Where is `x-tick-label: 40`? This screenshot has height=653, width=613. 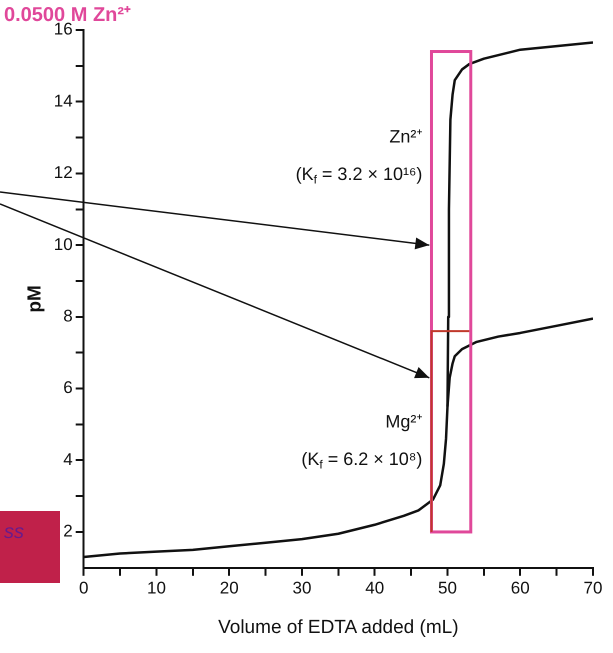 x-tick-label: 40 is located at coordinates (374, 588).